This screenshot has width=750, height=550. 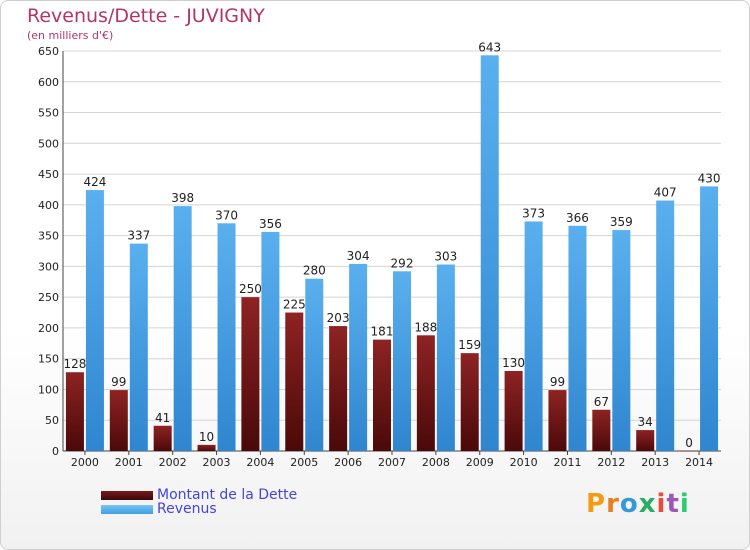 I want to click on y-tick-label: 450, so click(x=48, y=174).